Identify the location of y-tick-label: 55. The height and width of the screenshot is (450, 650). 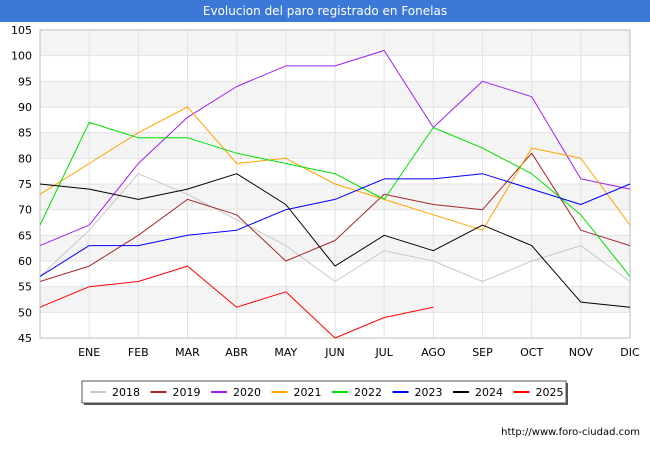
(25, 287).